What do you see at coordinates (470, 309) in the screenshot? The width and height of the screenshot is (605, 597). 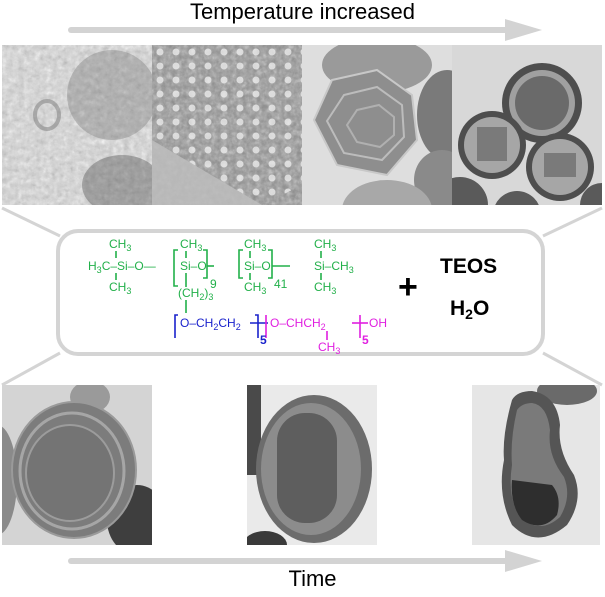 I see `reagent-water: H2O` at bounding box center [470, 309].